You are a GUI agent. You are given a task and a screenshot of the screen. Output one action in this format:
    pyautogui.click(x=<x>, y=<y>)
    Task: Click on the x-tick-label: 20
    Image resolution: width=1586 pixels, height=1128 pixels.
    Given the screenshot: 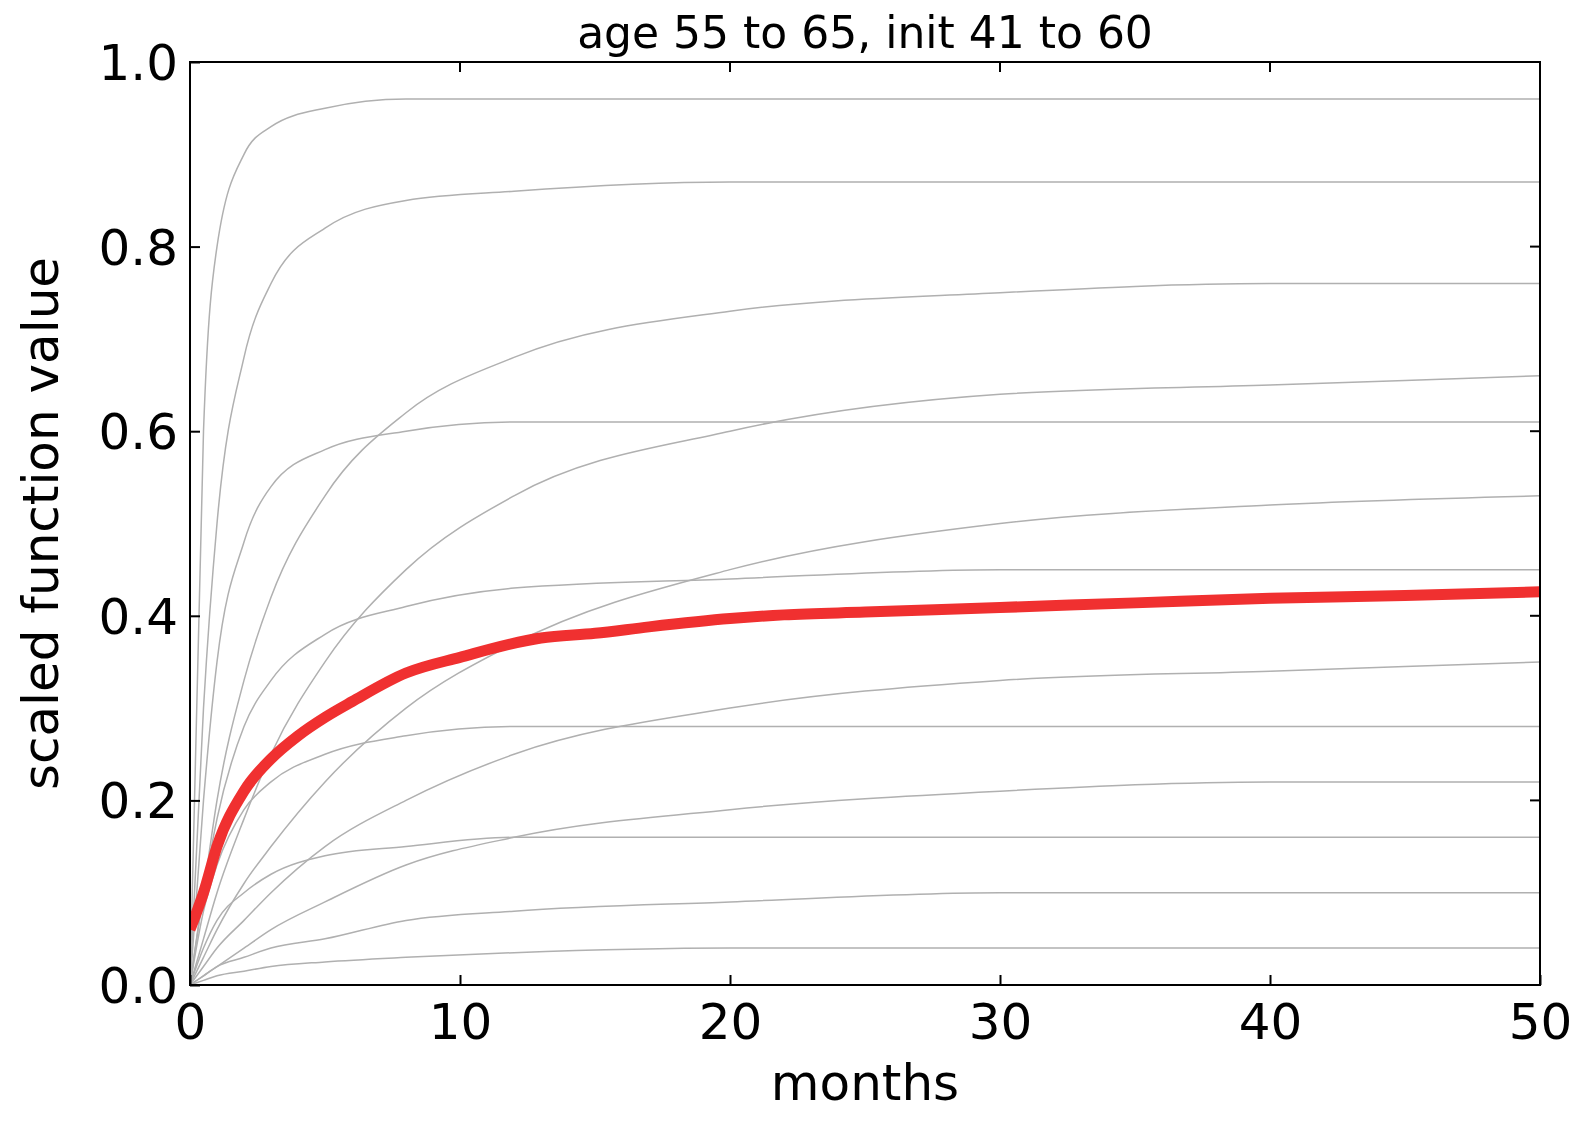 What is the action you would take?
    pyautogui.click(x=730, y=1021)
    